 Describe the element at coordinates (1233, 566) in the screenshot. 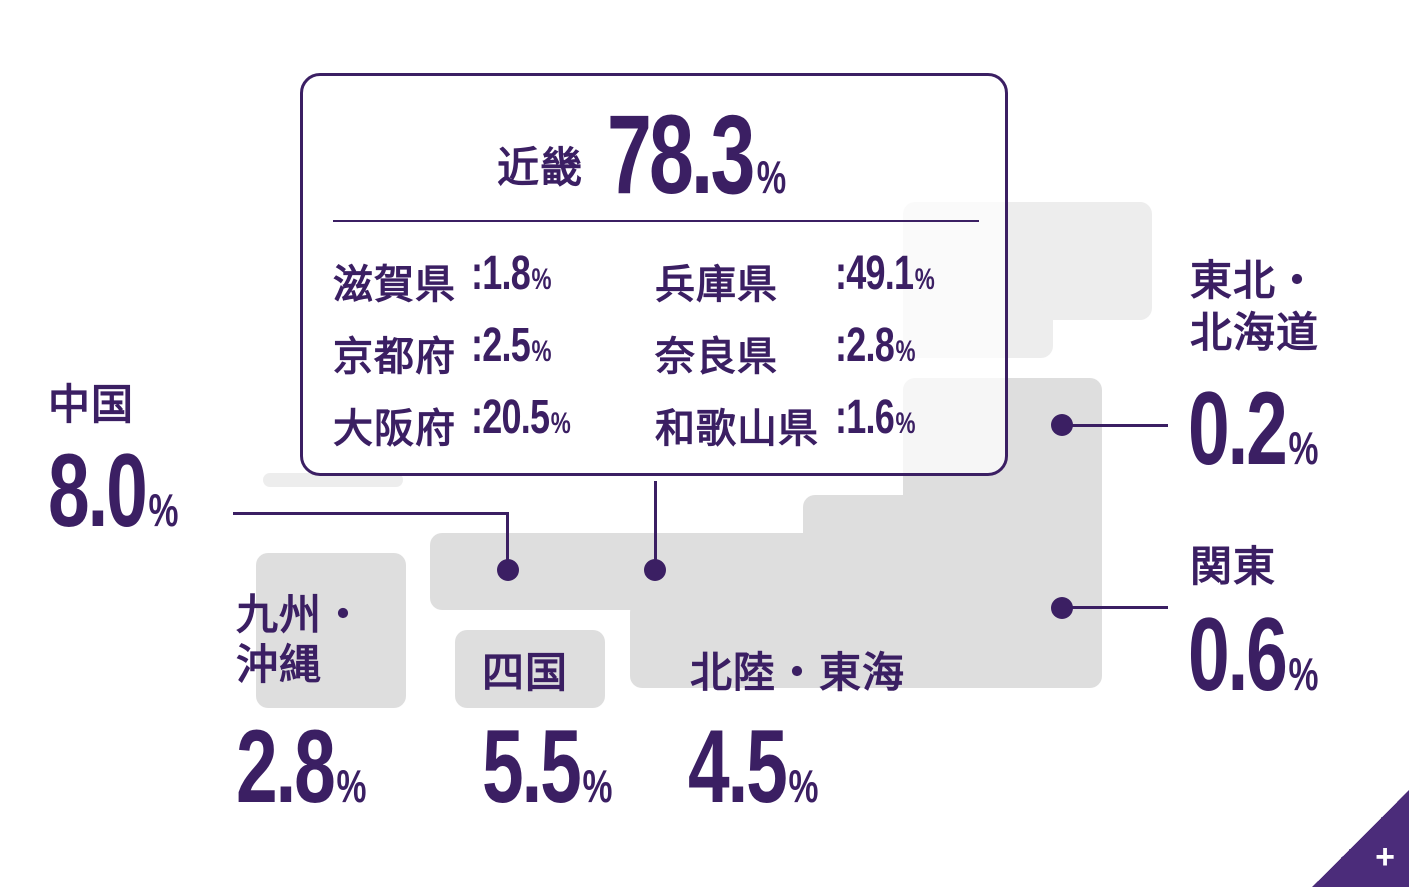

I see `kanto-label: 関東` at that location.